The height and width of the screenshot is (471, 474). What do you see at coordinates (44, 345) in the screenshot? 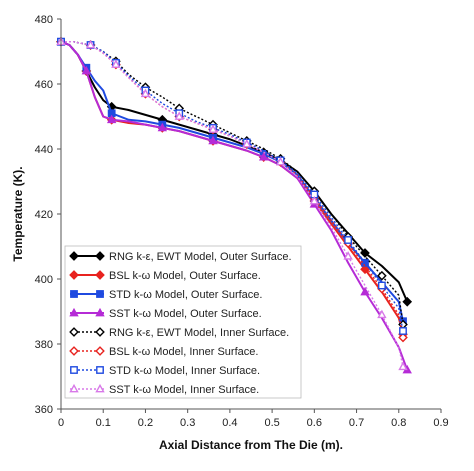
I see `y-tick-label: 380` at bounding box center [44, 345].